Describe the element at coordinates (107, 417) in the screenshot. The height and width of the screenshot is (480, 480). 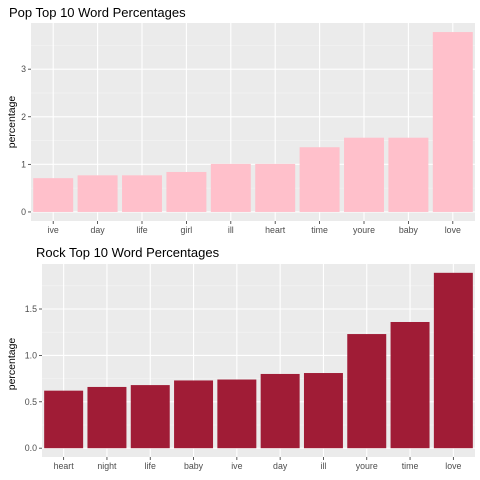
I see `rock-bar-night` at that location.